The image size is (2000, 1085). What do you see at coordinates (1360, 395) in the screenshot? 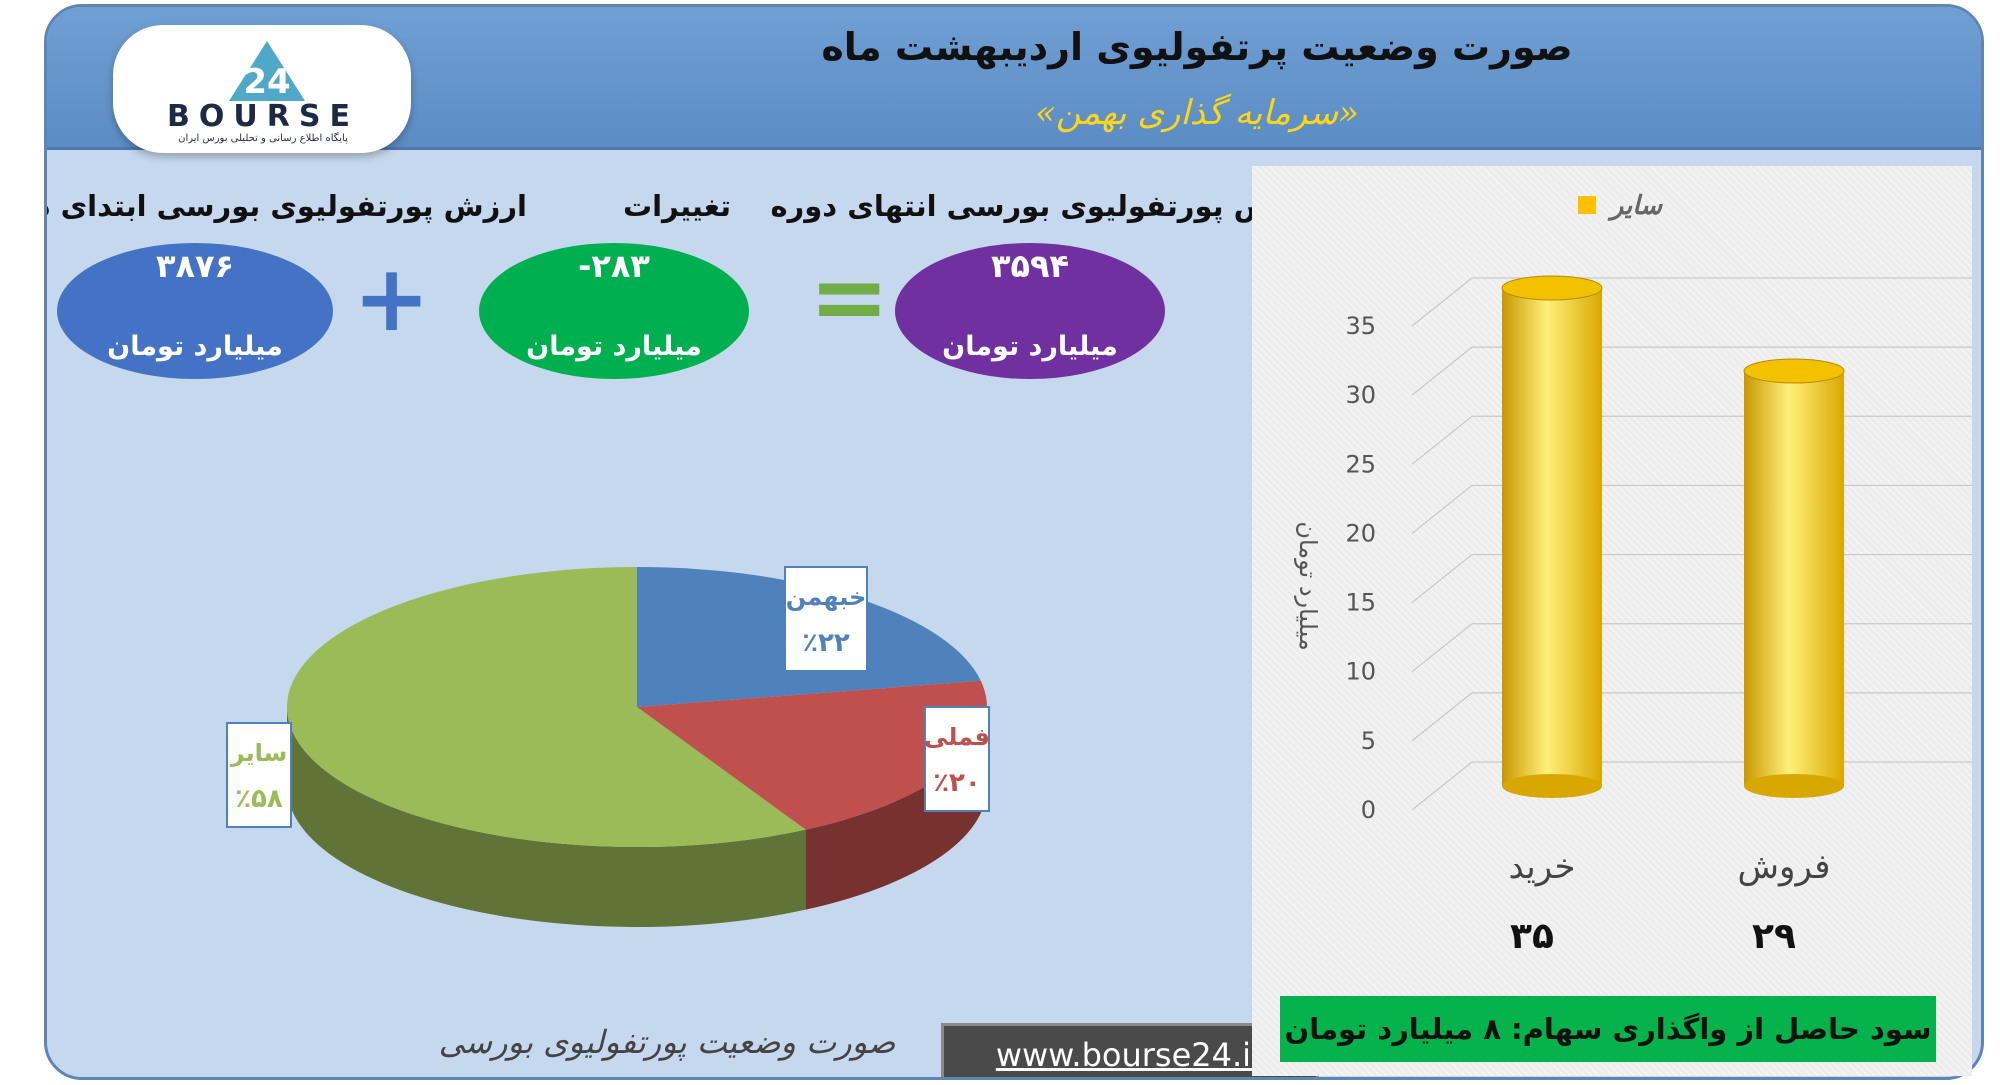
I see `y-tick-label: 30` at bounding box center [1360, 395].